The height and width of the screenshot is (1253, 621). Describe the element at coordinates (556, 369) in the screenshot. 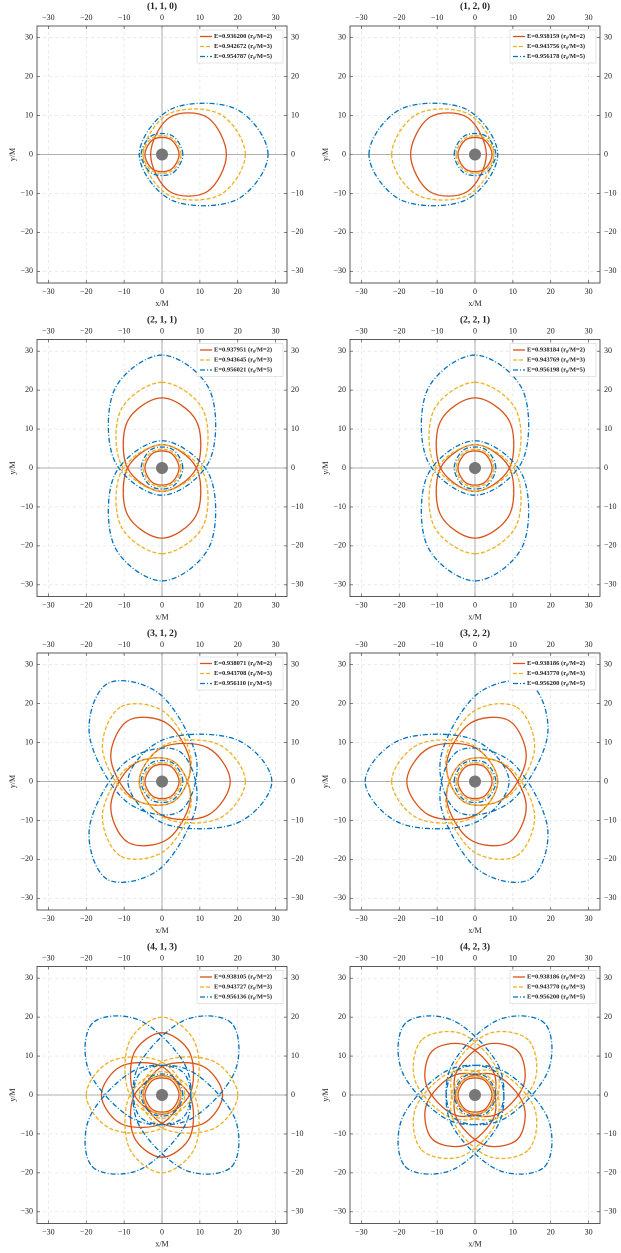

I see `legend-label: E=0.956198 (r₀/M=5)` at that location.